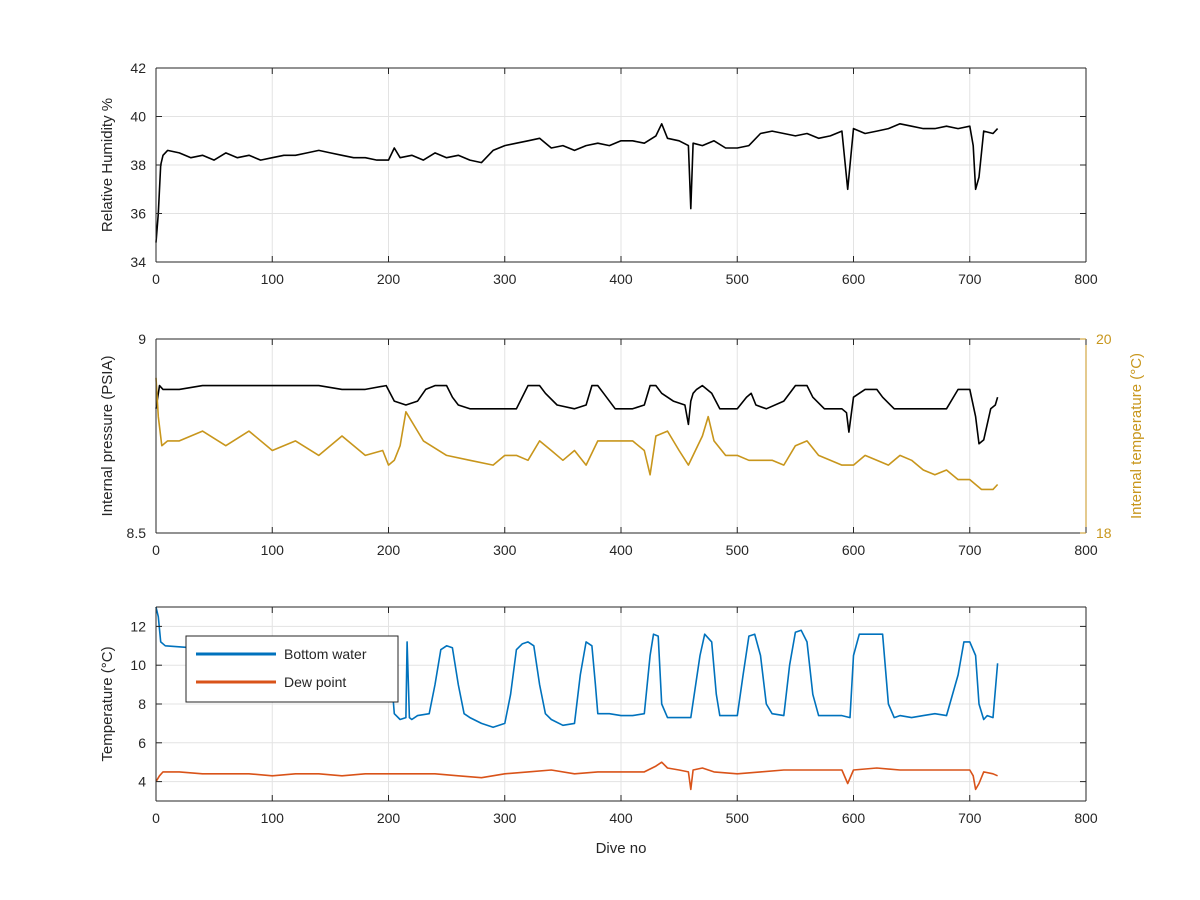 The image size is (1200, 900). What do you see at coordinates (137, 533) in the screenshot?
I see `y-tick-label: 8.5` at bounding box center [137, 533].